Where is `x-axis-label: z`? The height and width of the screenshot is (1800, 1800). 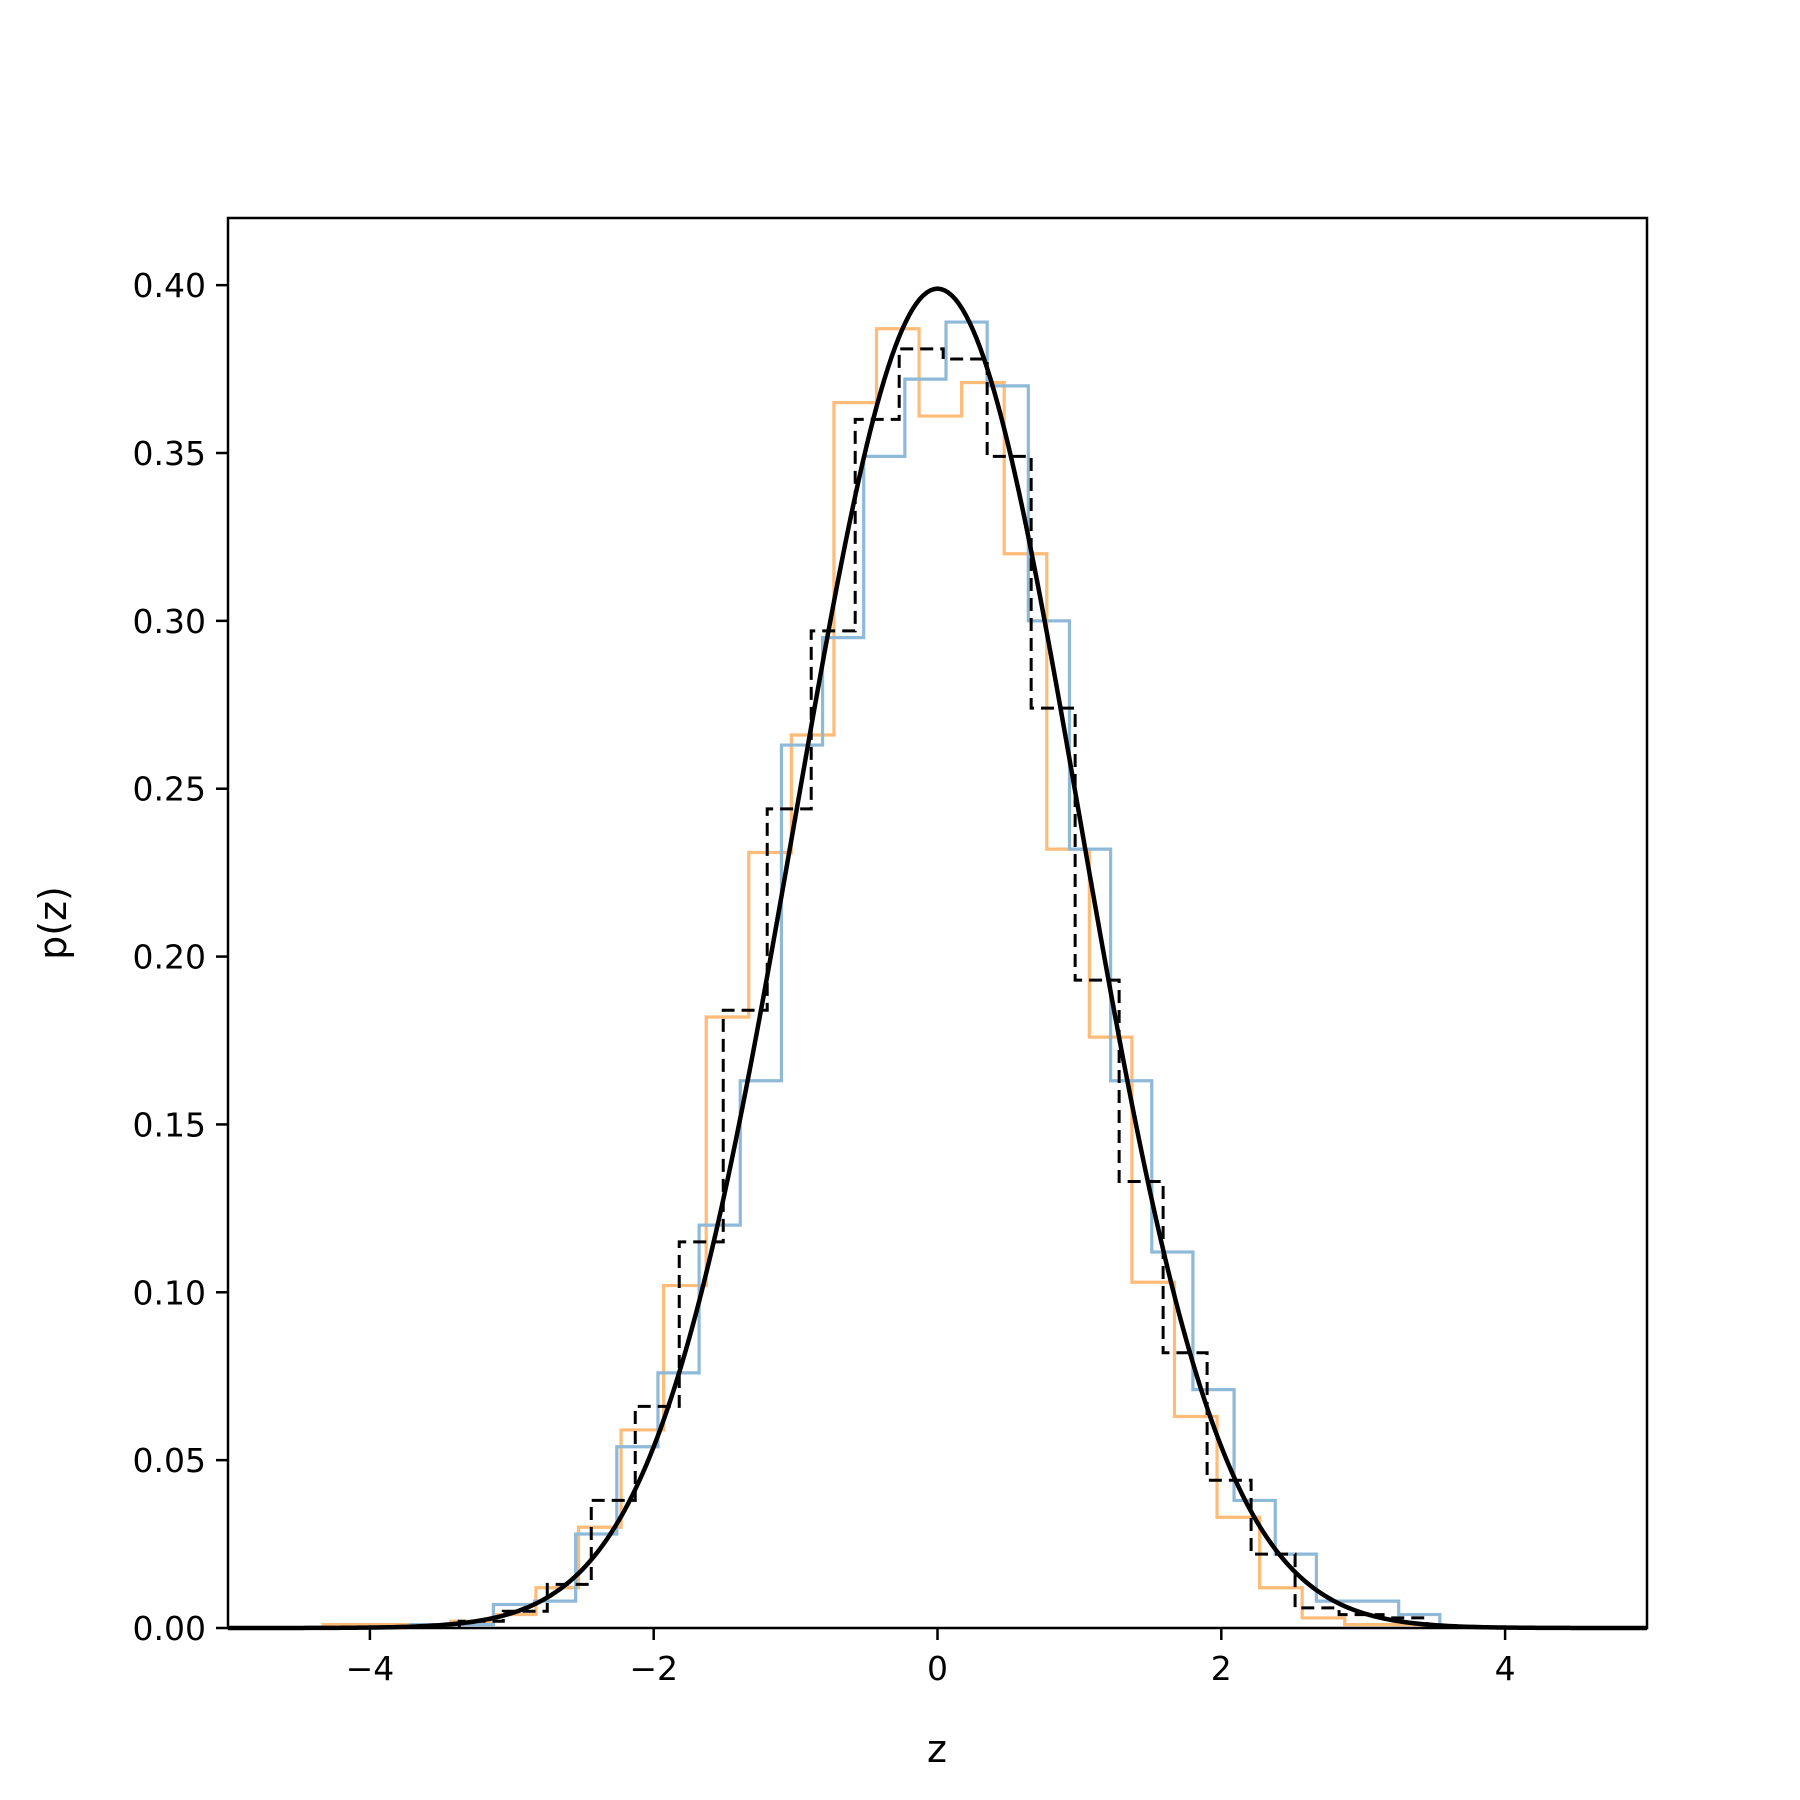 x-axis-label: z is located at coordinates (937, 1749).